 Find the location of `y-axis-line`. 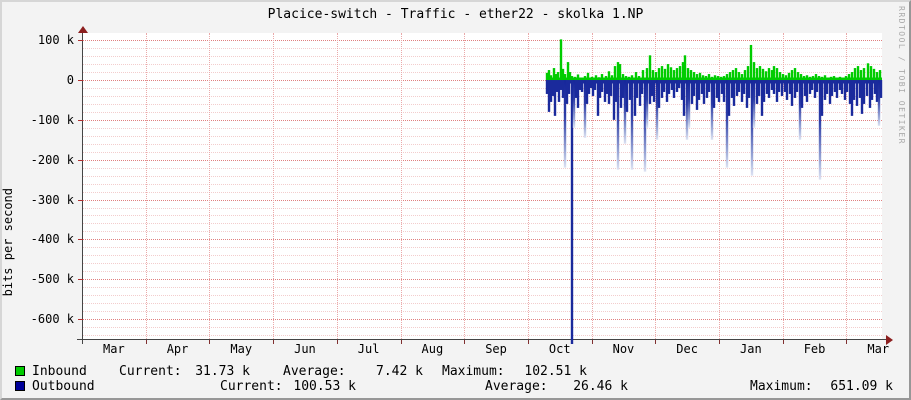

y-axis-line is located at coordinates (82, 187).